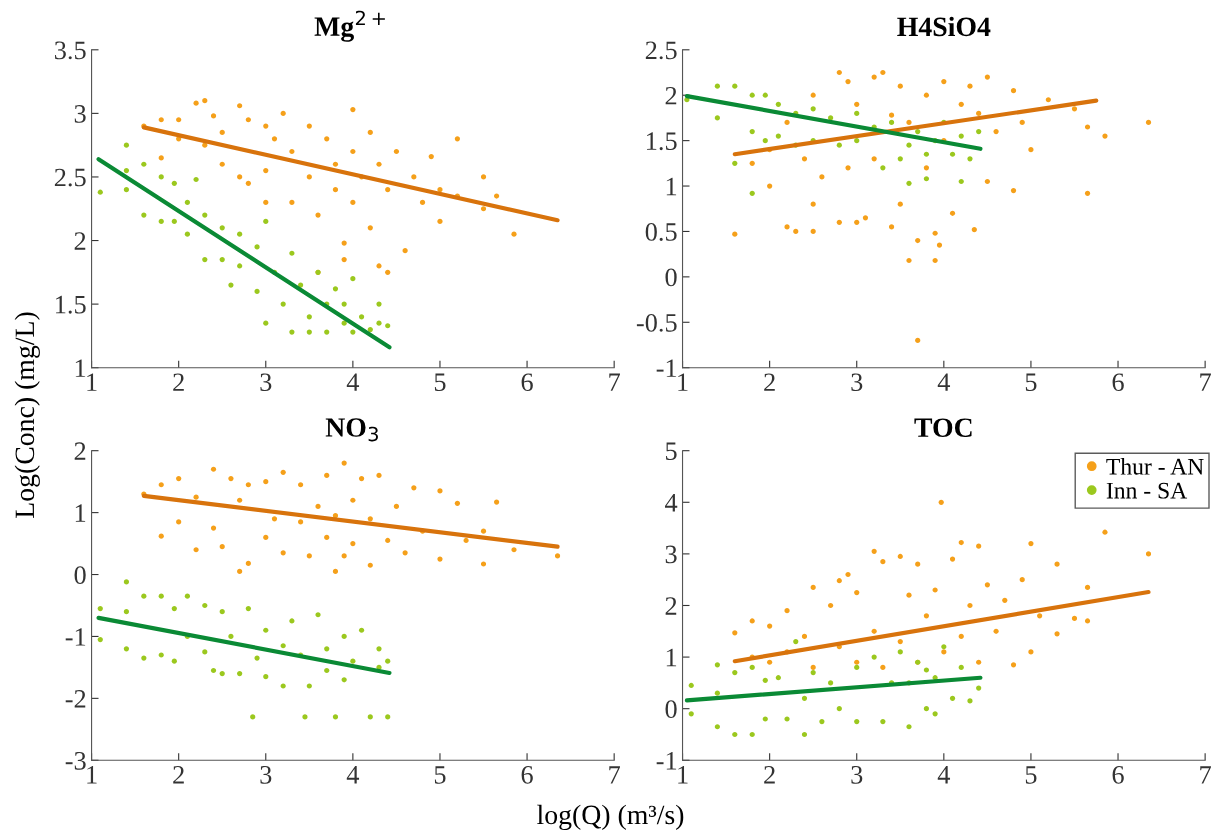 The height and width of the screenshot is (830, 1221). I want to click on legend-label: Thur - AN, so click(1155, 466).